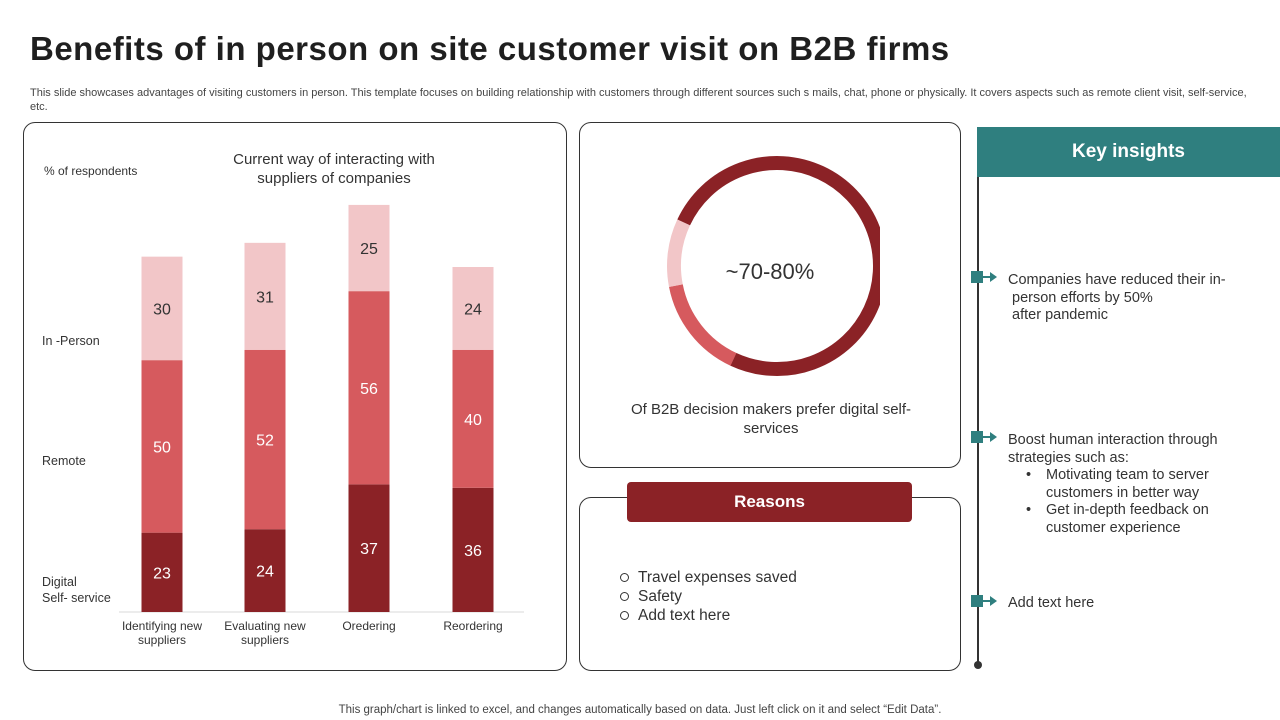 The width and height of the screenshot is (1280, 720). What do you see at coordinates (708, 615) in the screenshot?
I see `reason-item: Add text here` at bounding box center [708, 615].